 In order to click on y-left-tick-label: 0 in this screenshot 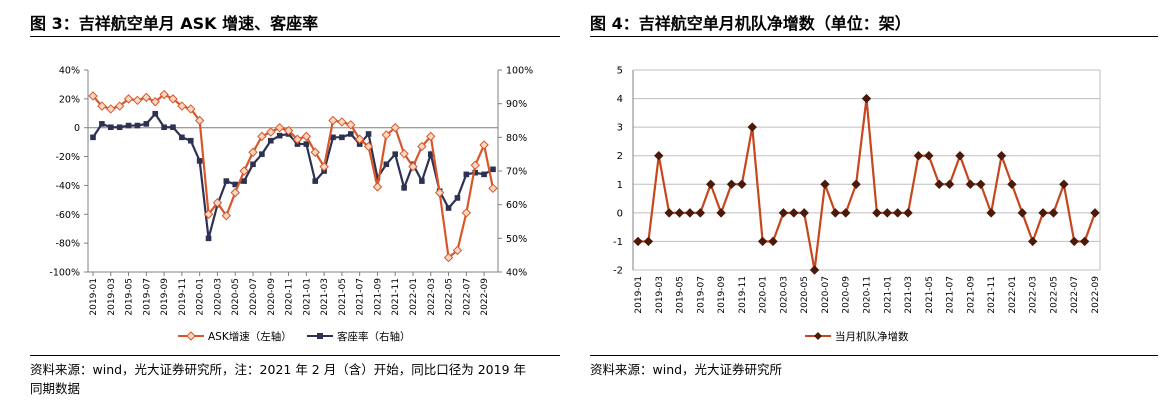, I will do `click(77, 128)`.